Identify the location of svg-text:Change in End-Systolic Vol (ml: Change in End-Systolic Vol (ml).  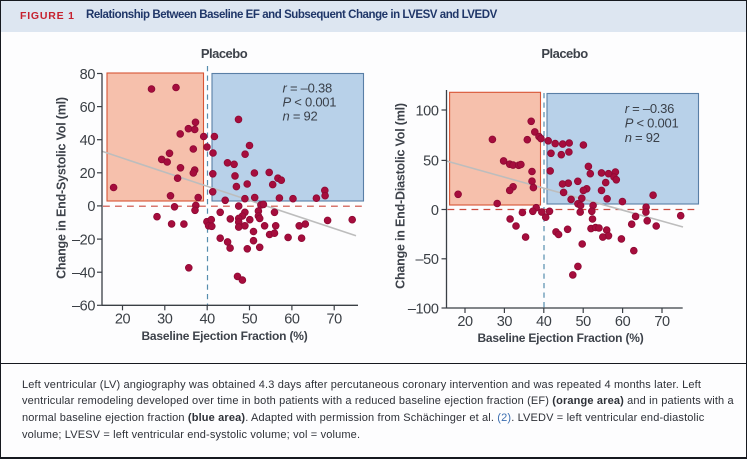
(62, 188).